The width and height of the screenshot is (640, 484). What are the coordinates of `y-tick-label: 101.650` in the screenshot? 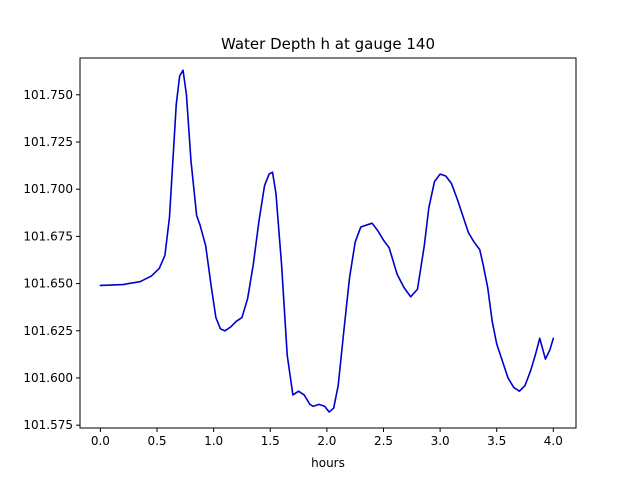 It's located at (48, 284).